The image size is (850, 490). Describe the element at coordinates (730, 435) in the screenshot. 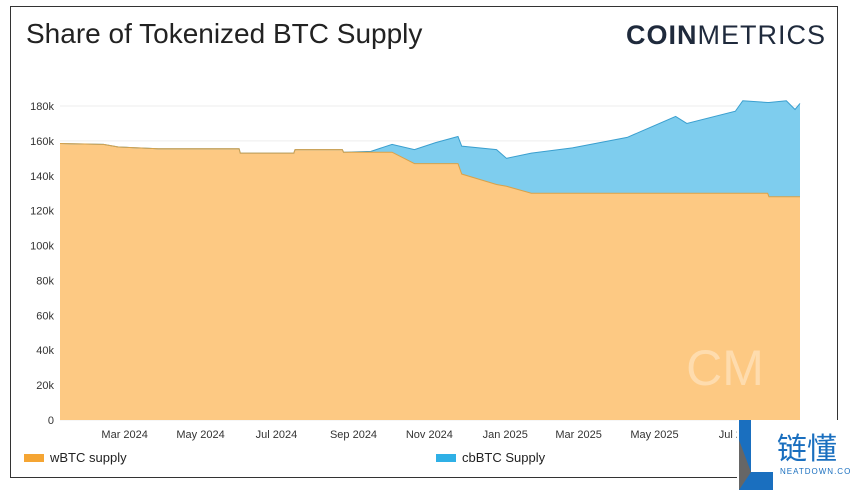

I see `x-tick-label: Jul 2` at that location.